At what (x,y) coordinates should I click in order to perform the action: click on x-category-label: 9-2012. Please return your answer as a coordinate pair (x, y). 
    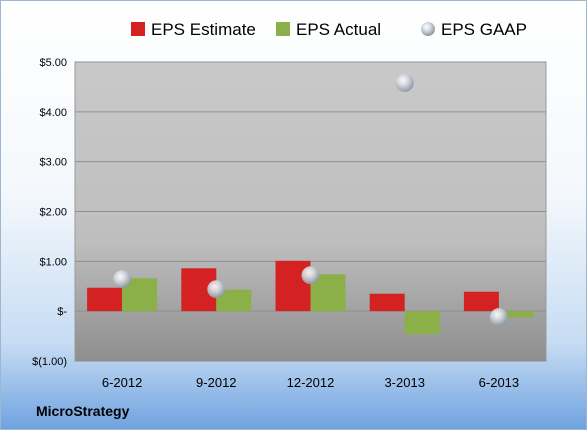
    Looking at the image, I should click on (216, 382).